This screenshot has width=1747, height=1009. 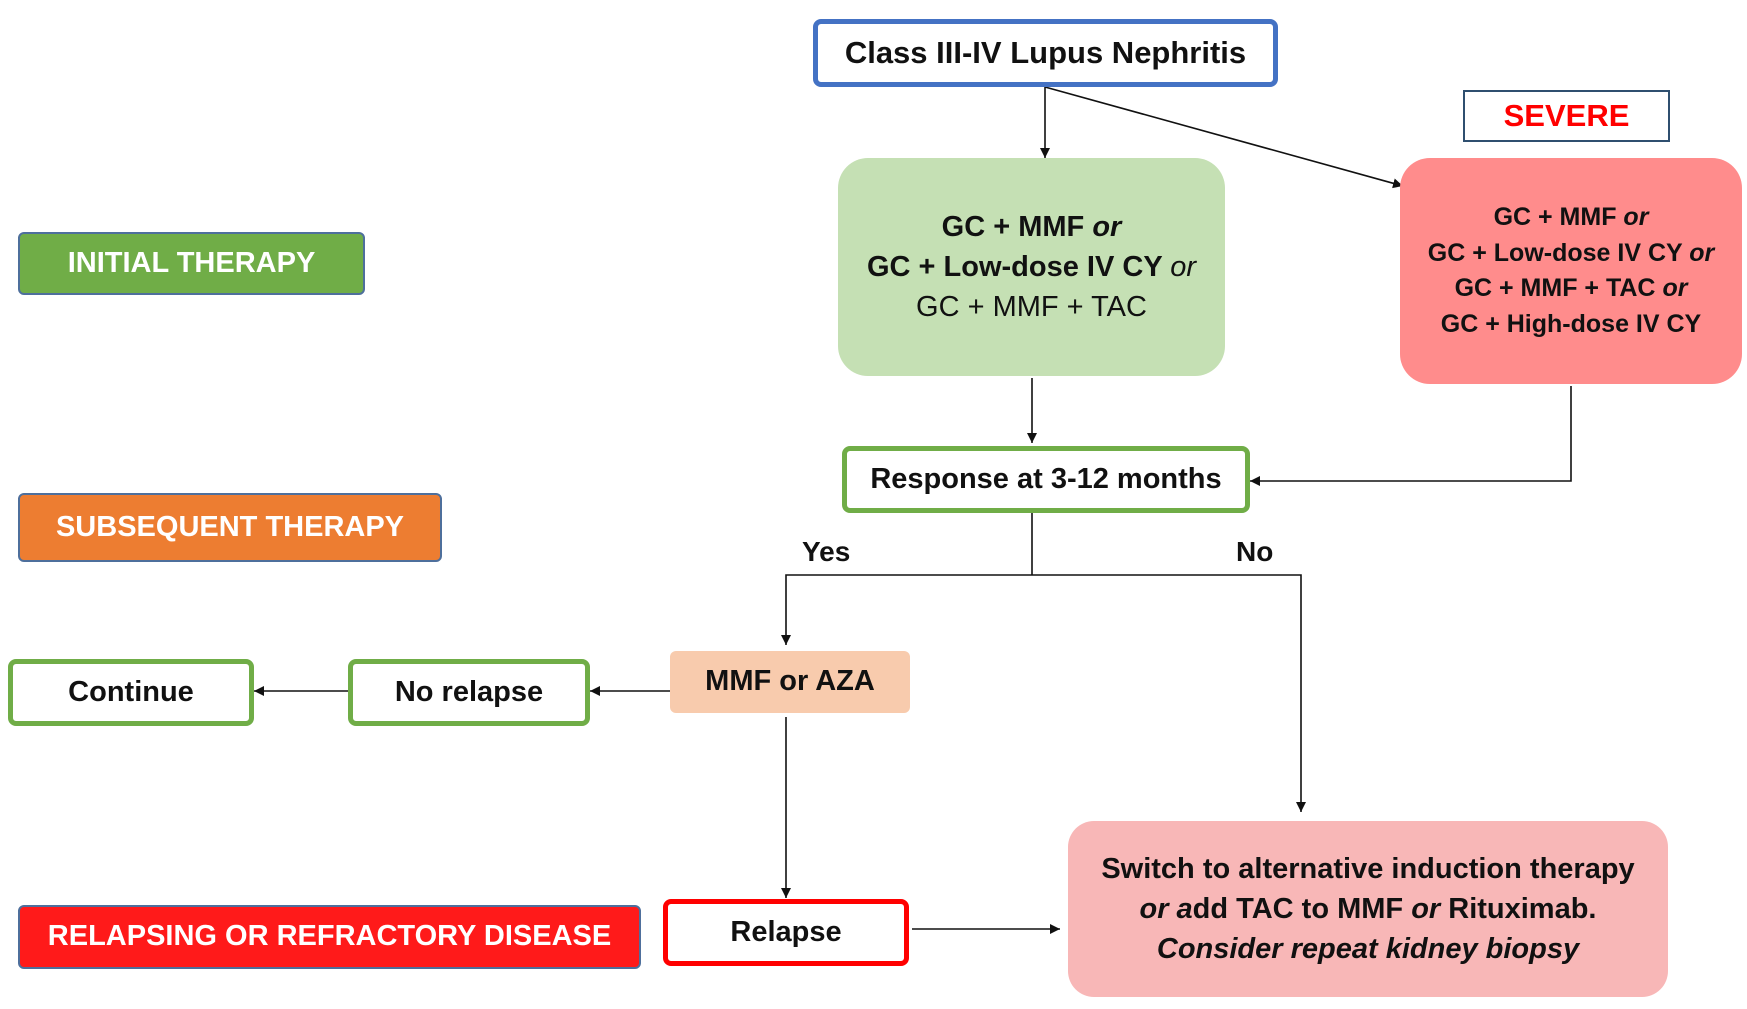 I want to click on start-node-text: Class III-IV Lupus Nephritis, so click(x=1045, y=53).